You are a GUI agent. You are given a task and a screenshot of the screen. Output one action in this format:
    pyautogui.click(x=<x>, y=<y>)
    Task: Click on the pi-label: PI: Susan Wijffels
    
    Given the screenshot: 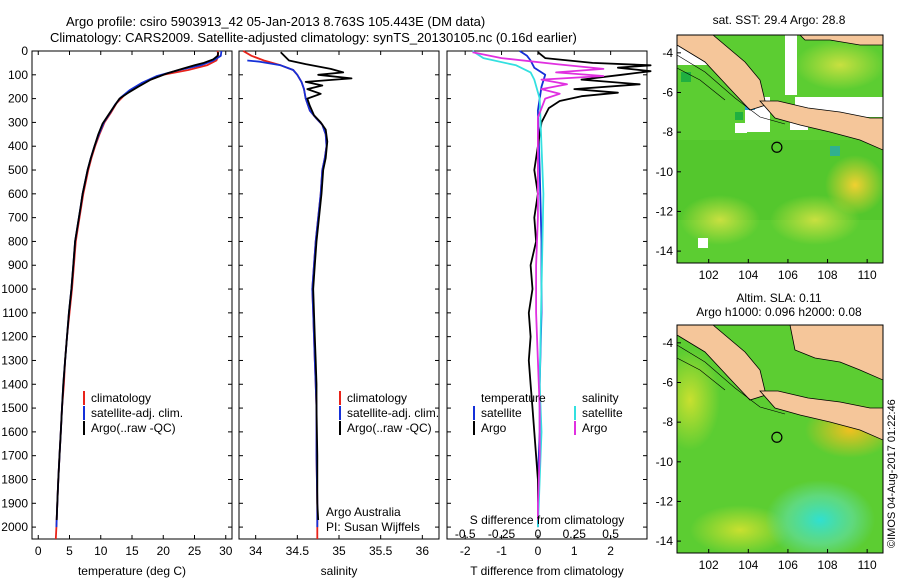 What is the action you would take?
    pyautogui.click(x=373, y=527)
    